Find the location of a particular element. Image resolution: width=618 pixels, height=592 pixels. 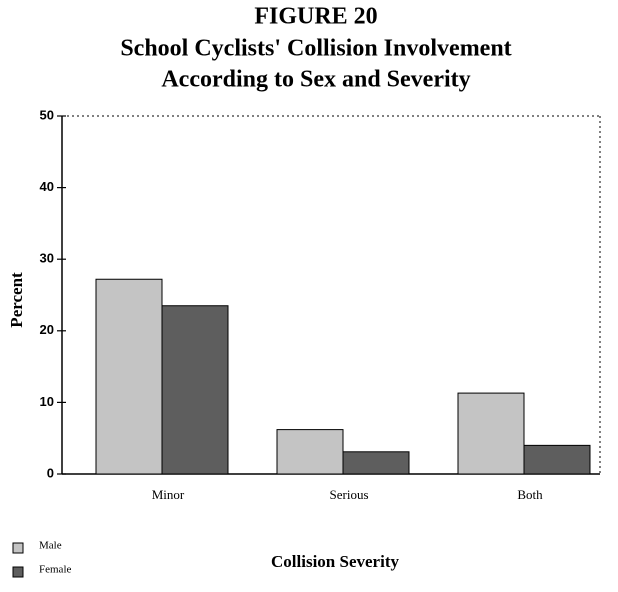

x-tick-label: Serious is located at coordinates (349, 494).